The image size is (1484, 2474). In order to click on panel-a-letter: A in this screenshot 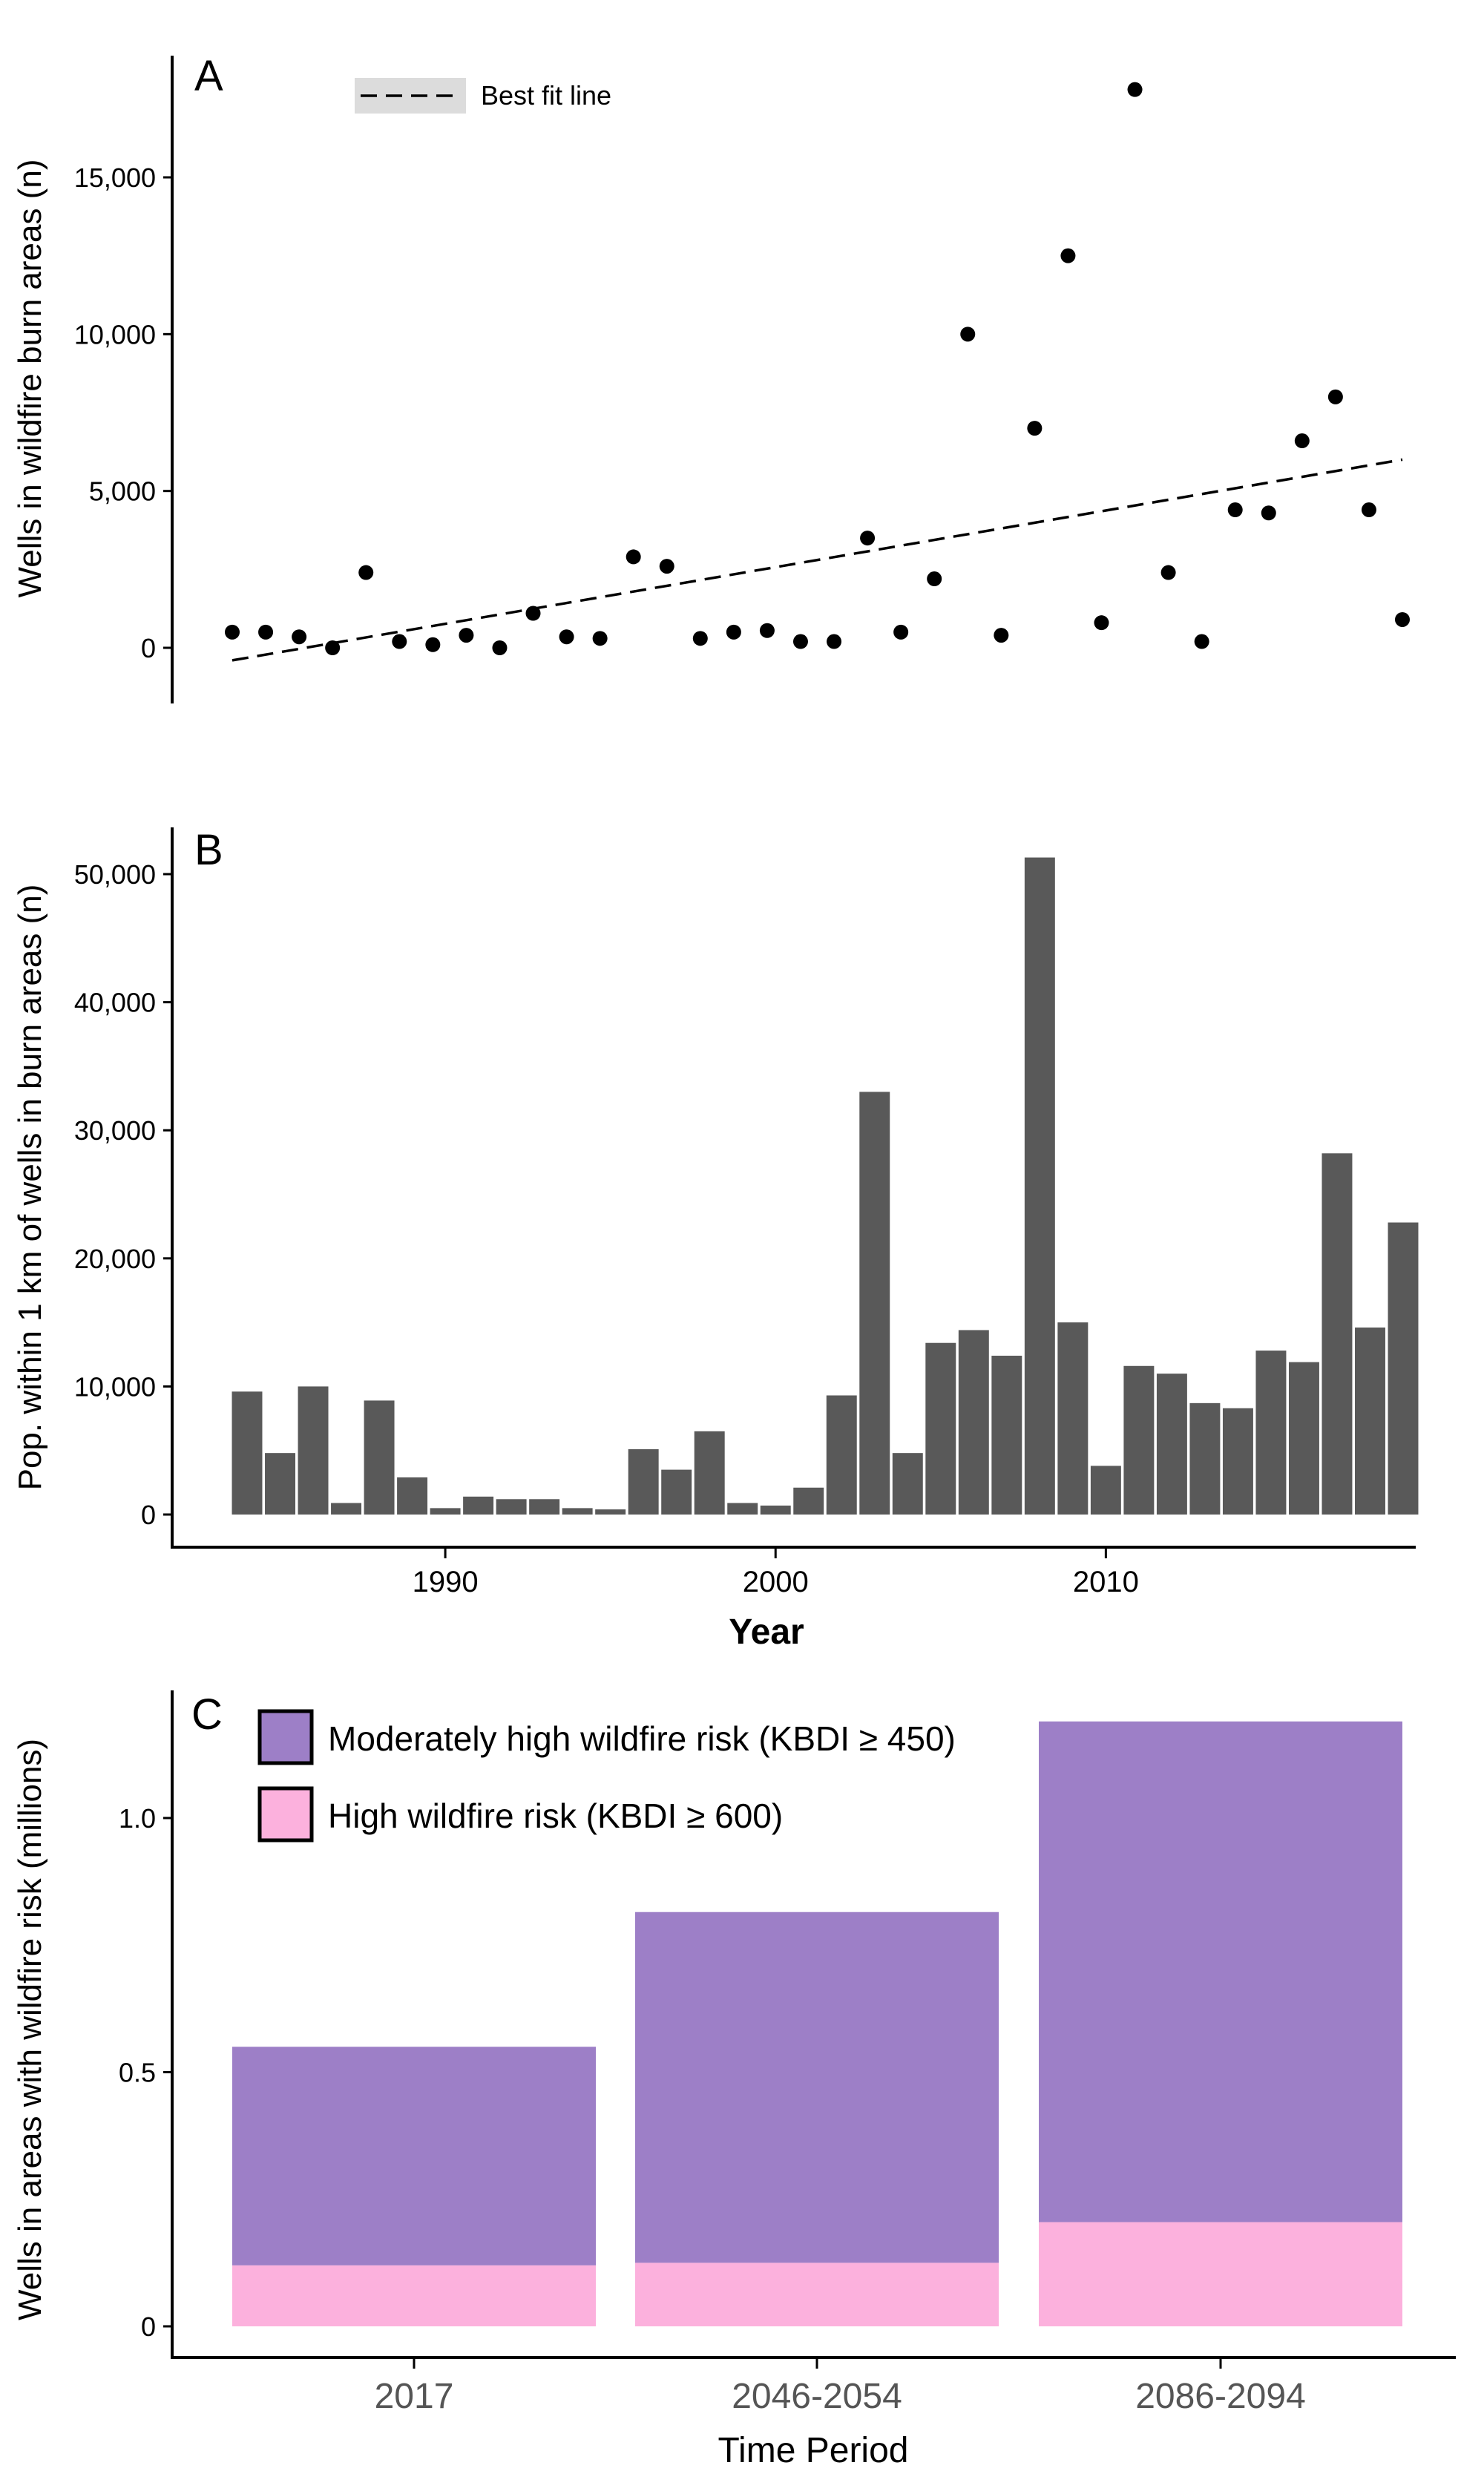, I will do `click(208, 76)`.